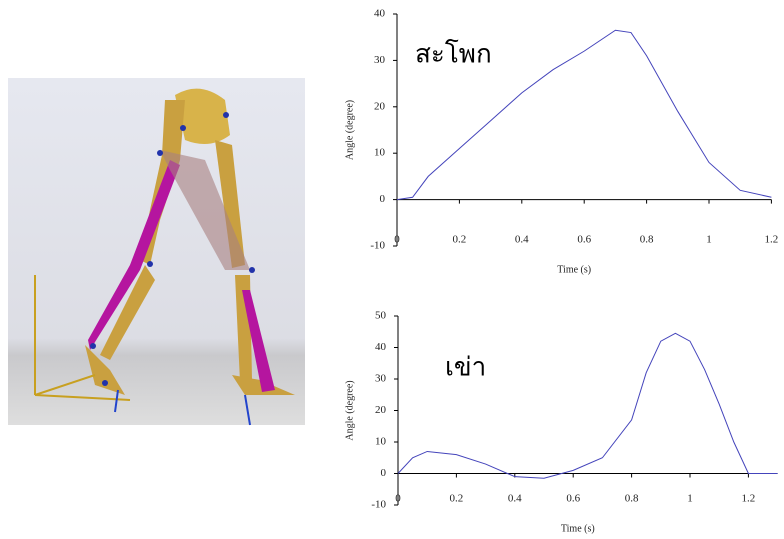 The width and height of the screenshot is (784, 539). Describe the element at coordinates (381, 316) in the screenshot. I see `y-tick-label: 50` at that location.